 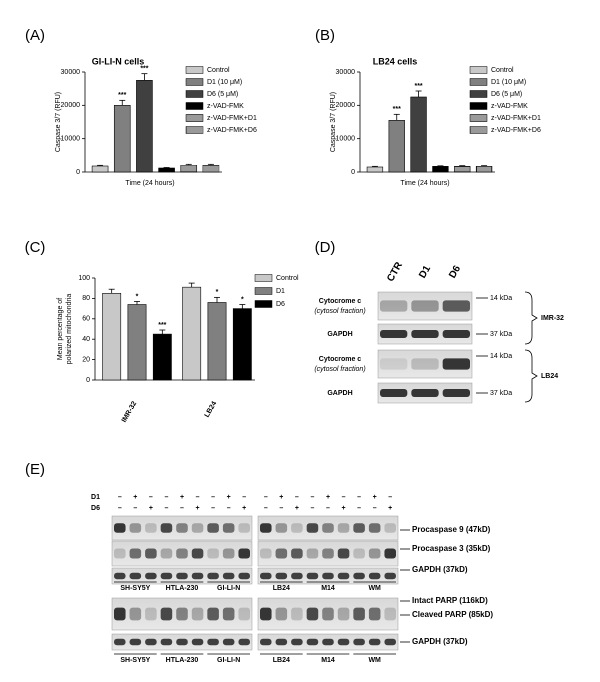 I want to click on treatment-label: D6, so click(x=95, y=508).